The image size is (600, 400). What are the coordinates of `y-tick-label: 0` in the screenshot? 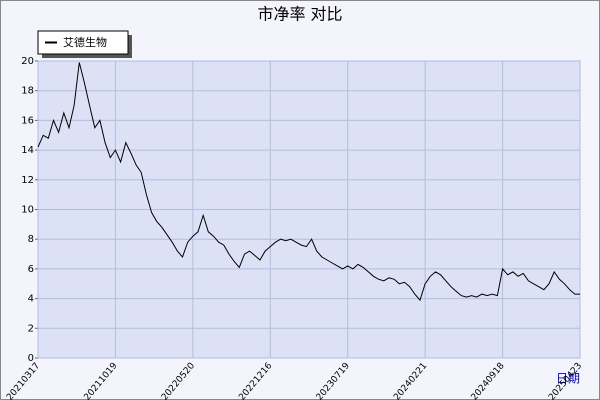 It's located at (31, 358).